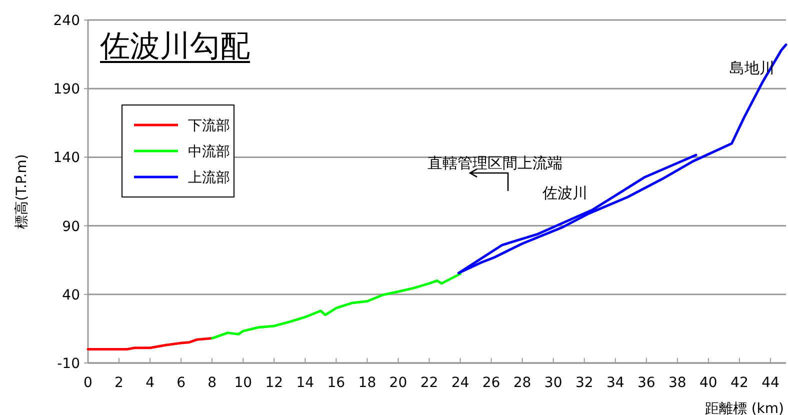  I want to click on annotation: 直轄管理区間上流端, so click(495, 163).